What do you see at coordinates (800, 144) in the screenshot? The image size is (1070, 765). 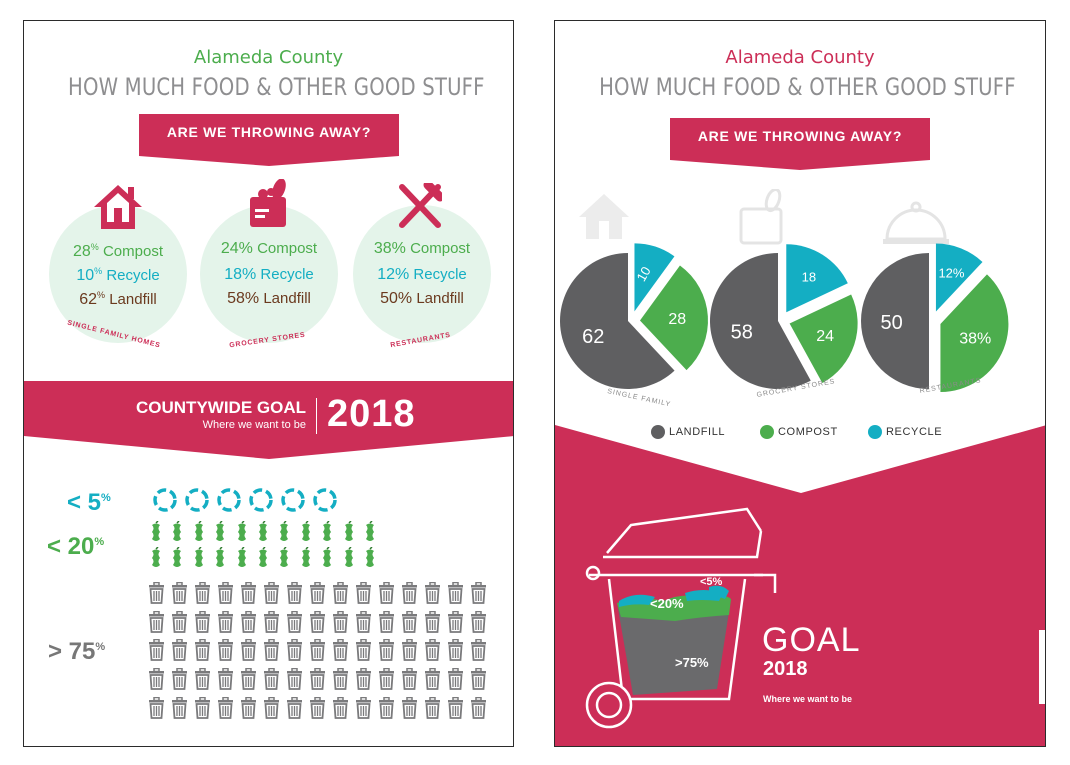 I see `question-banner-right: ARE WE THROWING AWAY?` at bounding box center [800, 144].